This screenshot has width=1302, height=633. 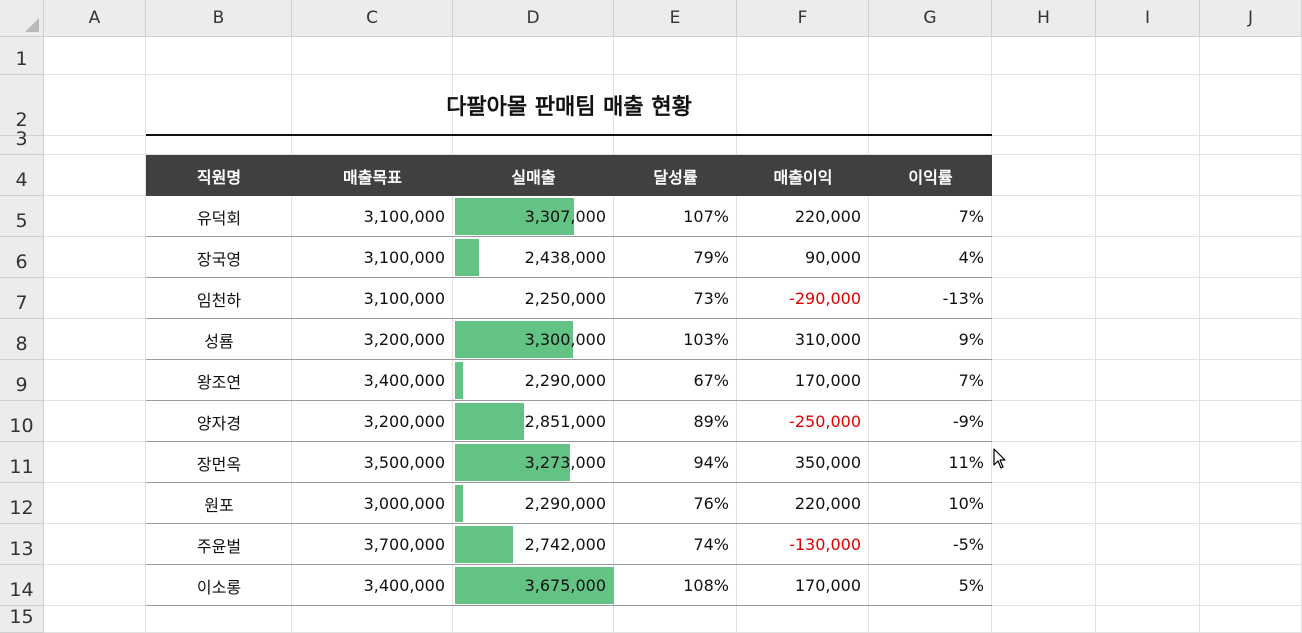 What do you see at coordinates (825, 421) in the screenshot?
I see `cell-profit: -250,000` at bounding box center [825, 421].